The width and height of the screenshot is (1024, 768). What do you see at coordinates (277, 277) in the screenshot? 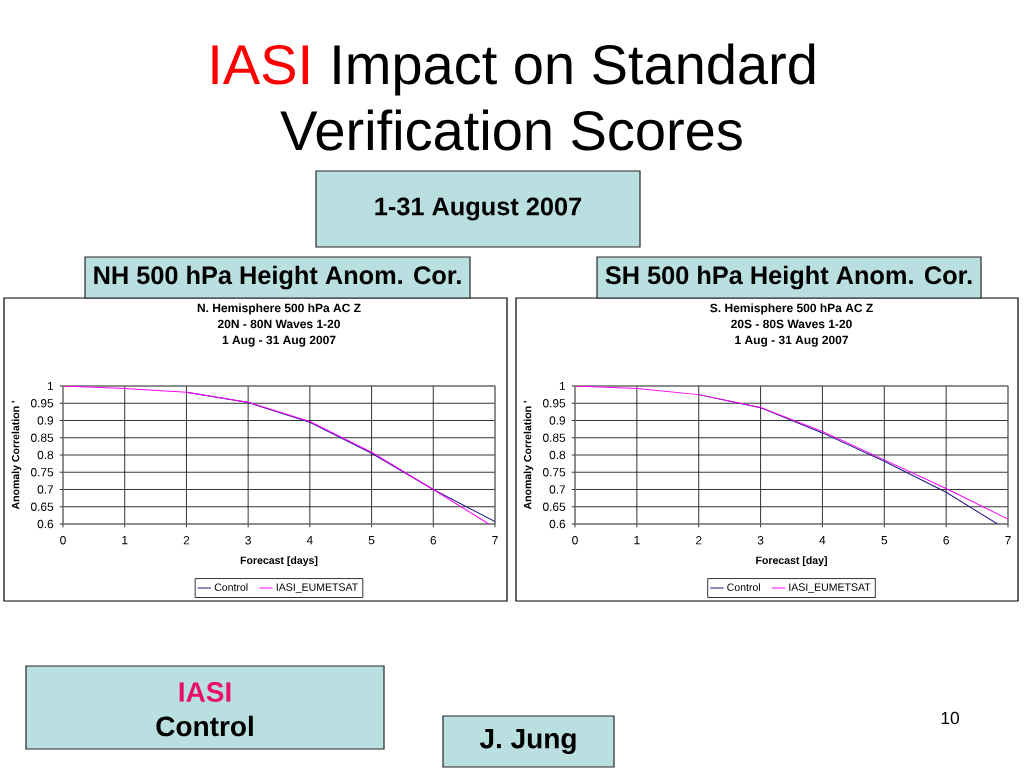
I see `text: NH 500 hPa Height Anom. Cor.` at bounding box center [277, 277].